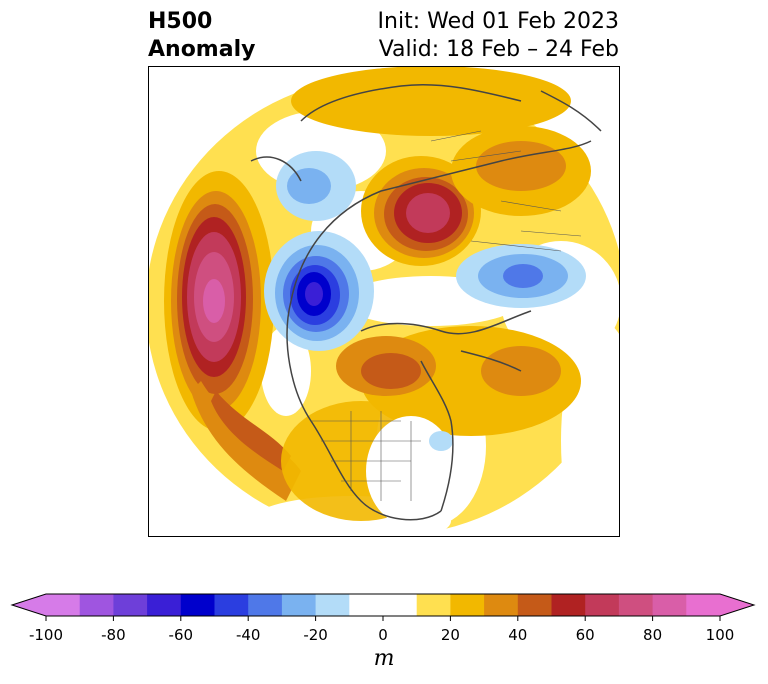 This screenshot has width=768, height=684. What do you see at coordinates (518, 635) in the screenshot?
I see `colorbar-tick-label: 40` at bounding box center [518, 635].